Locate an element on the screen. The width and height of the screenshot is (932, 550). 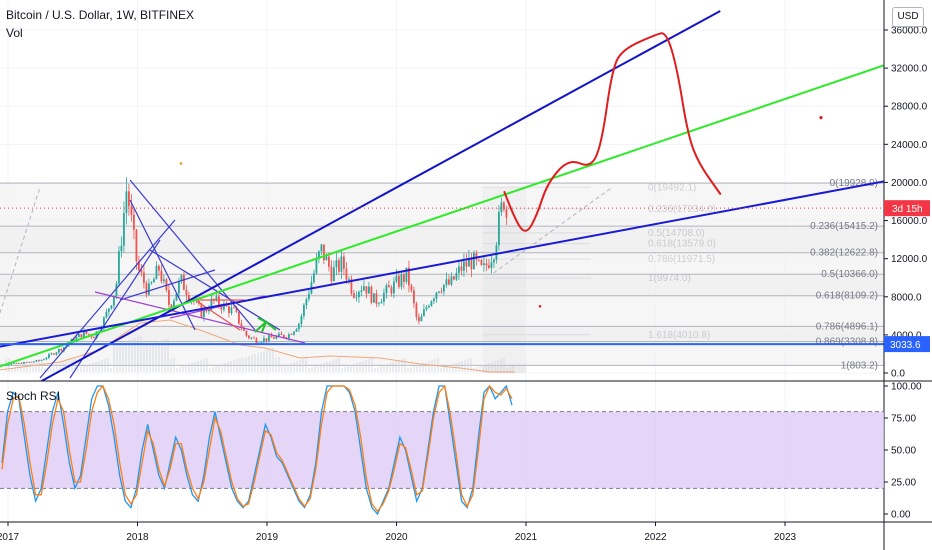
fib-right-label: 0.5(10366.0) is located at coordinates (849, 274).